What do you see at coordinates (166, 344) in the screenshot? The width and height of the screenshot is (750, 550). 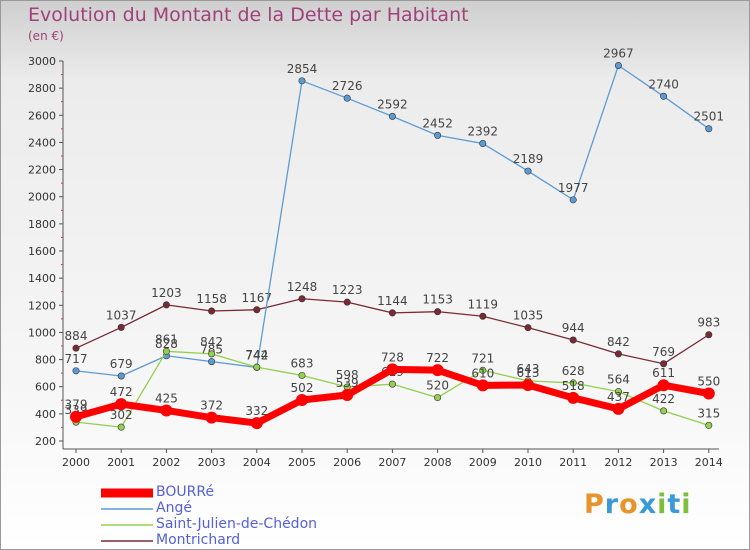 I see `data-label: 828` at bounding box center [166, 344].